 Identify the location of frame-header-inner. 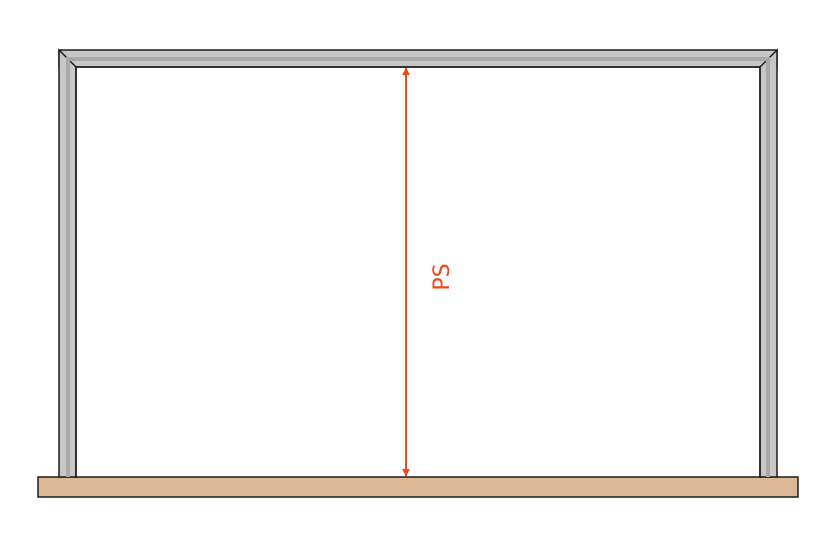
(418, 59).